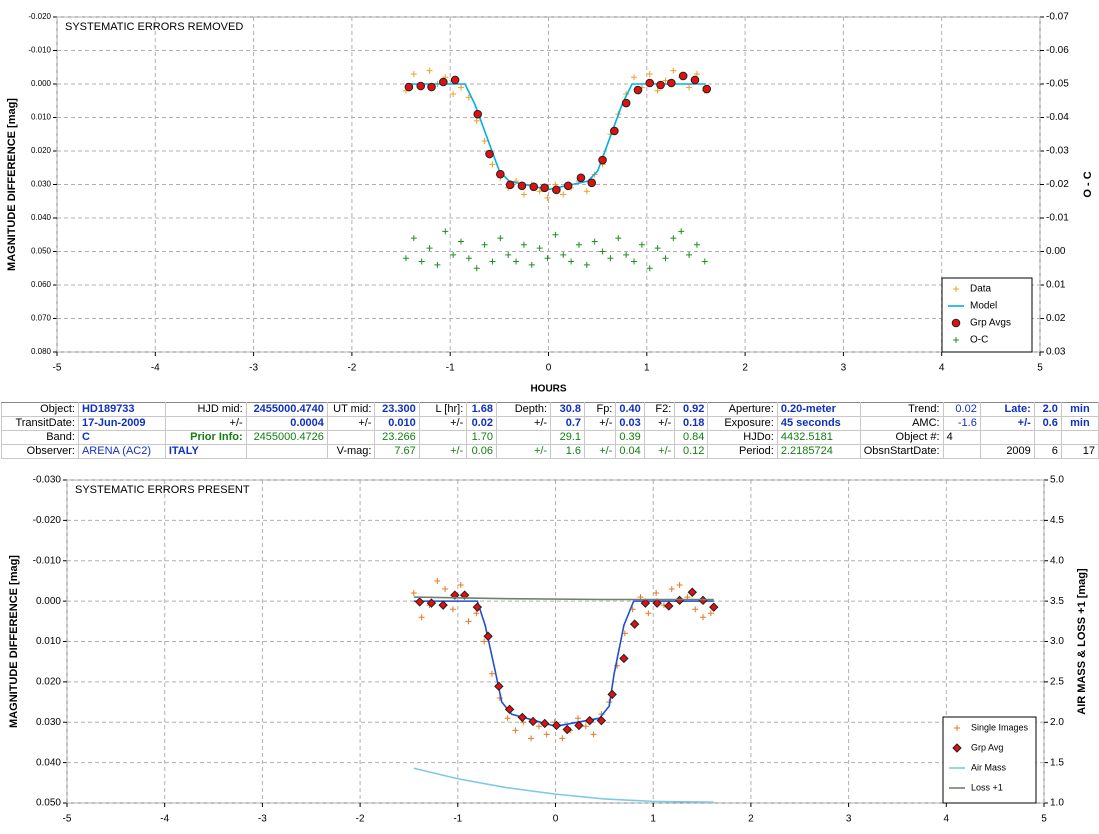 The image size is (1099, 834). I want to click on y-tick-label: 0.050, so click(48, 803).